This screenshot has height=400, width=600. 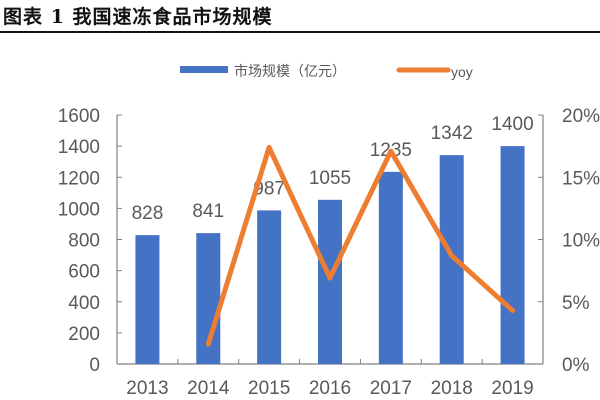 I want to click on right-tick-label: 5%, so click(x=576, y=303).